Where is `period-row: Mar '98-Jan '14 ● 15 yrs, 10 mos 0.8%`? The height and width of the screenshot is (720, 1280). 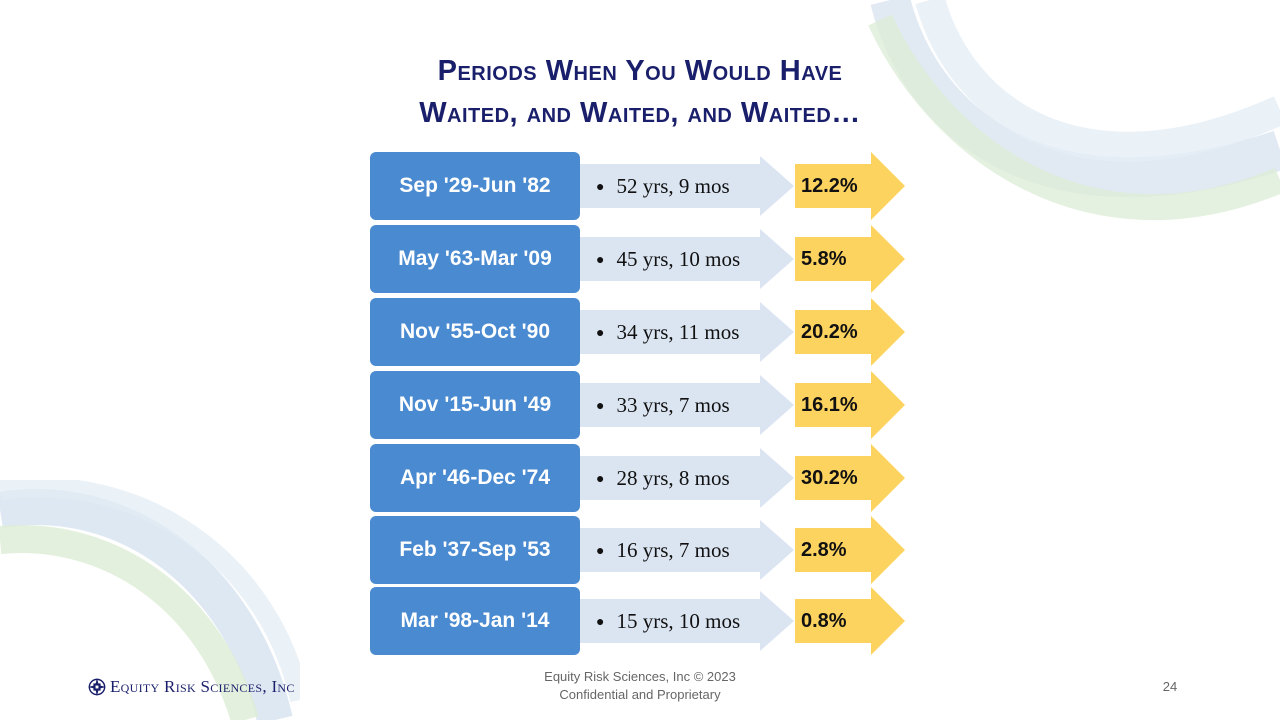
period-row: Mar '98-Jan '14 ● 15 yrs, 10 mos 0.8% is located at coordinates (640, 621).